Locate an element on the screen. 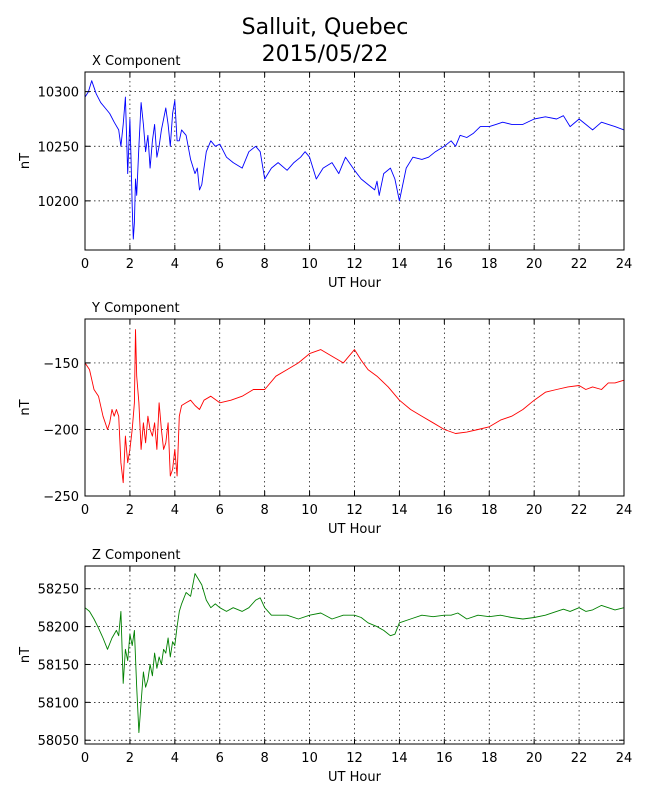 The height and width of the screenshot is (800, 650). y-x-tick-label: 4 is located at coordinates (175, 510).